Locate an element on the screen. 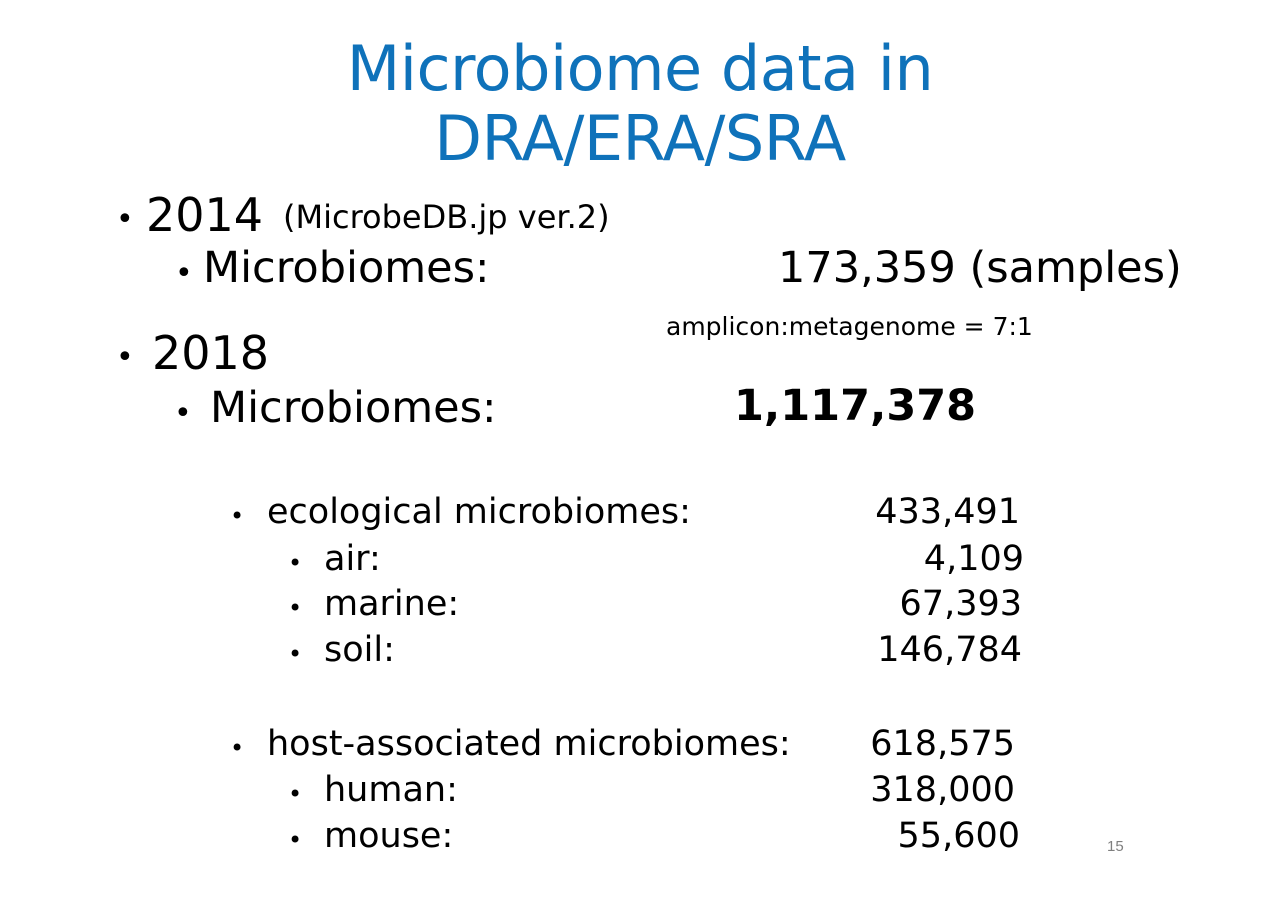 This screenshot has width=1280, height=904. item-mouse-label: mouse: is located at coordinates (389, 836).